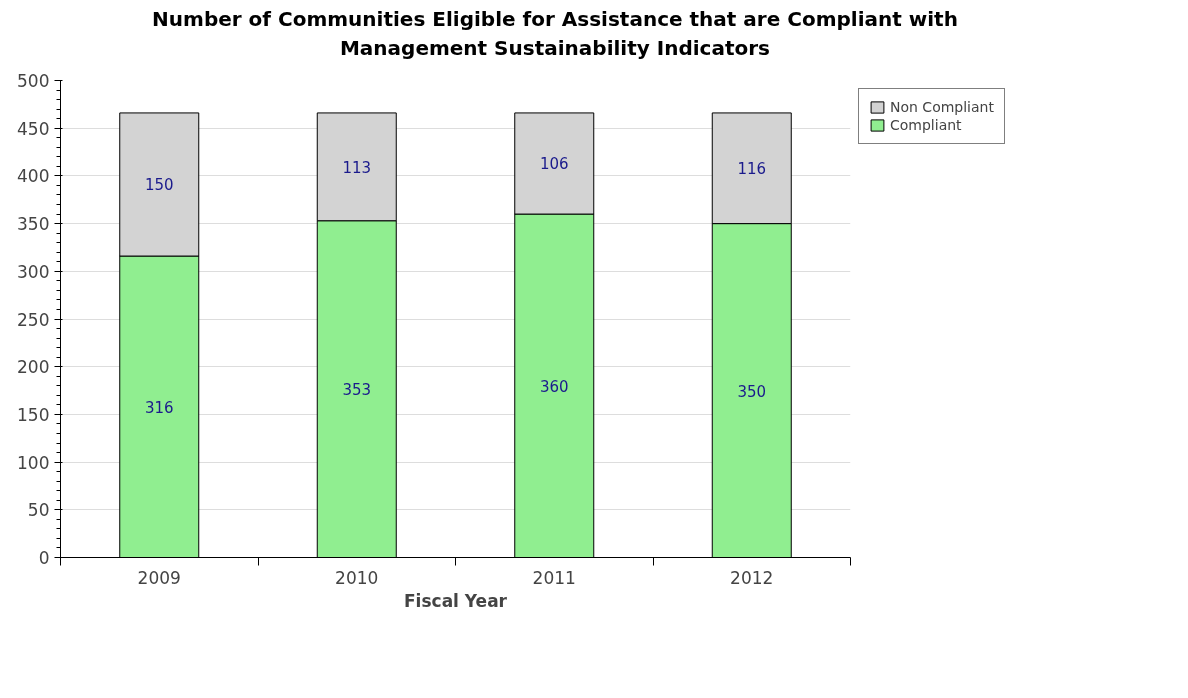 This screenshot has width=1188, height=698. Describe the element at coordinates (33, 319) in the screenshot. I see `y-tick-label: 250` at that location.